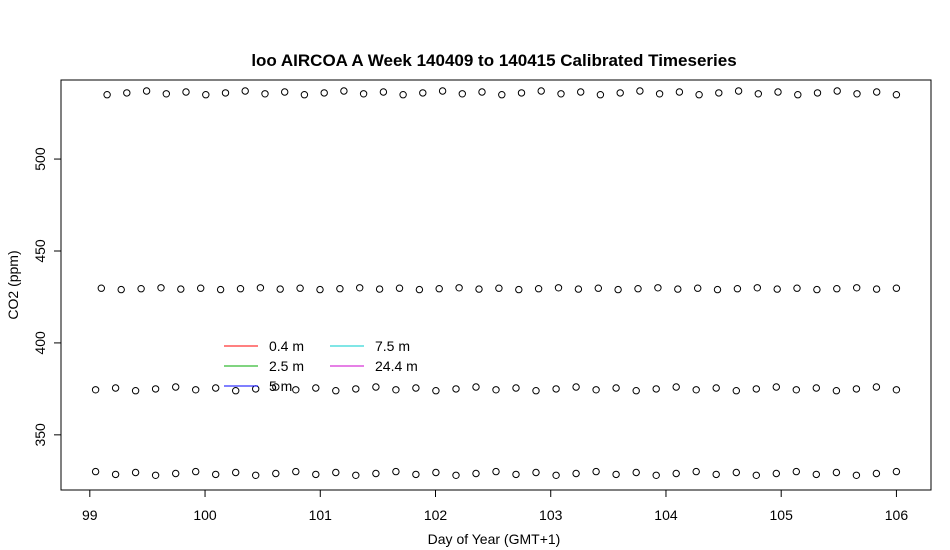 The width and height of the screenshot is (950, 550). What do you see at coordinates (286, 346) in the screenshot?
I see `legend-label: 0.4 m` at bounding box center [286, 346].